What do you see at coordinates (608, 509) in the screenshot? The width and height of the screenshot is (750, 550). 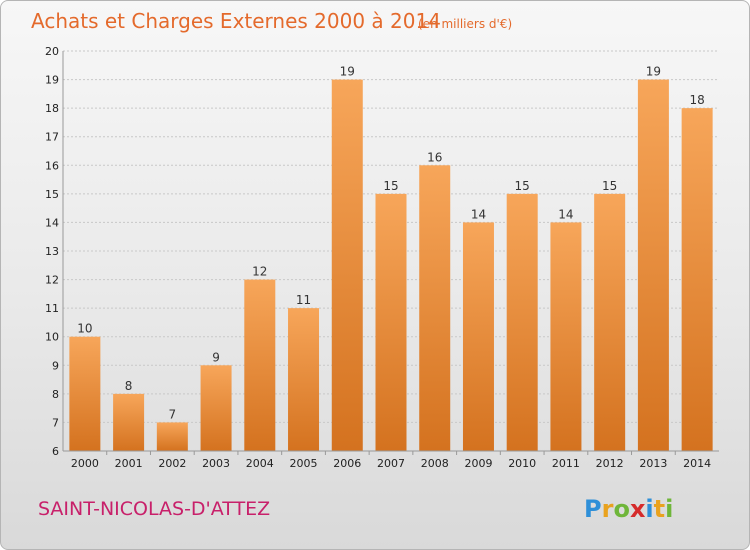 I see `logo-letter: r` at bounding box center [608, 509].